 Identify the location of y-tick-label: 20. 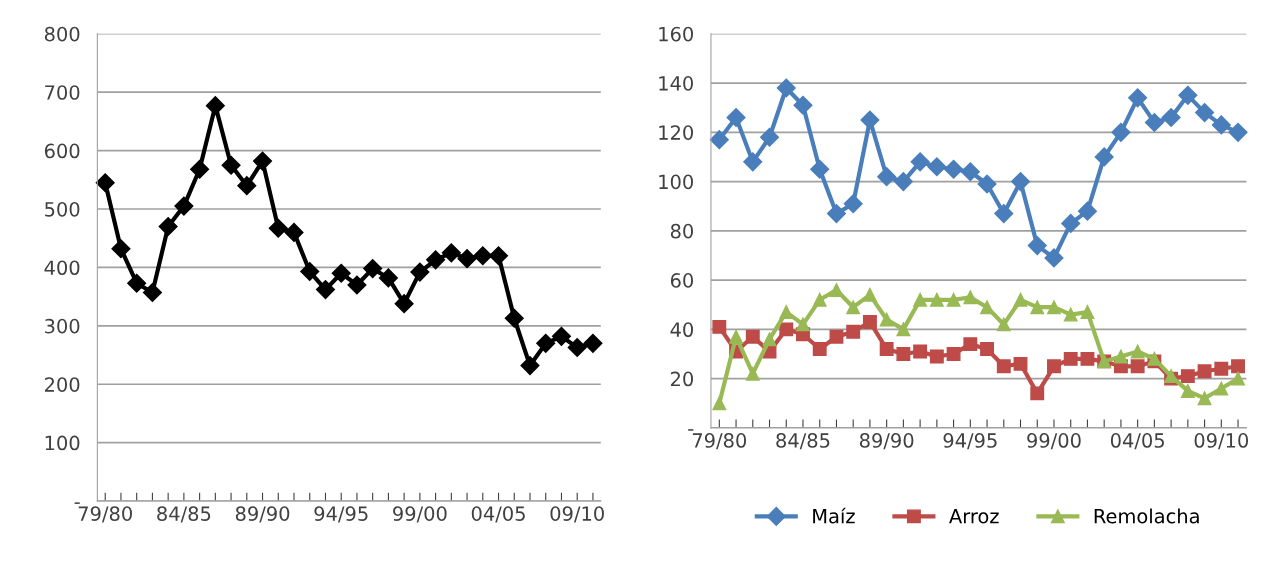
(681, 379).